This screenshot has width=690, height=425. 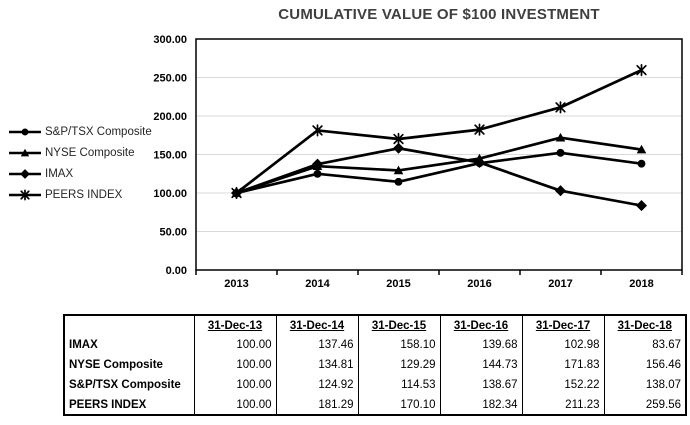 I want to click on x-tick-label: 2015, so click(x=398, y=284).